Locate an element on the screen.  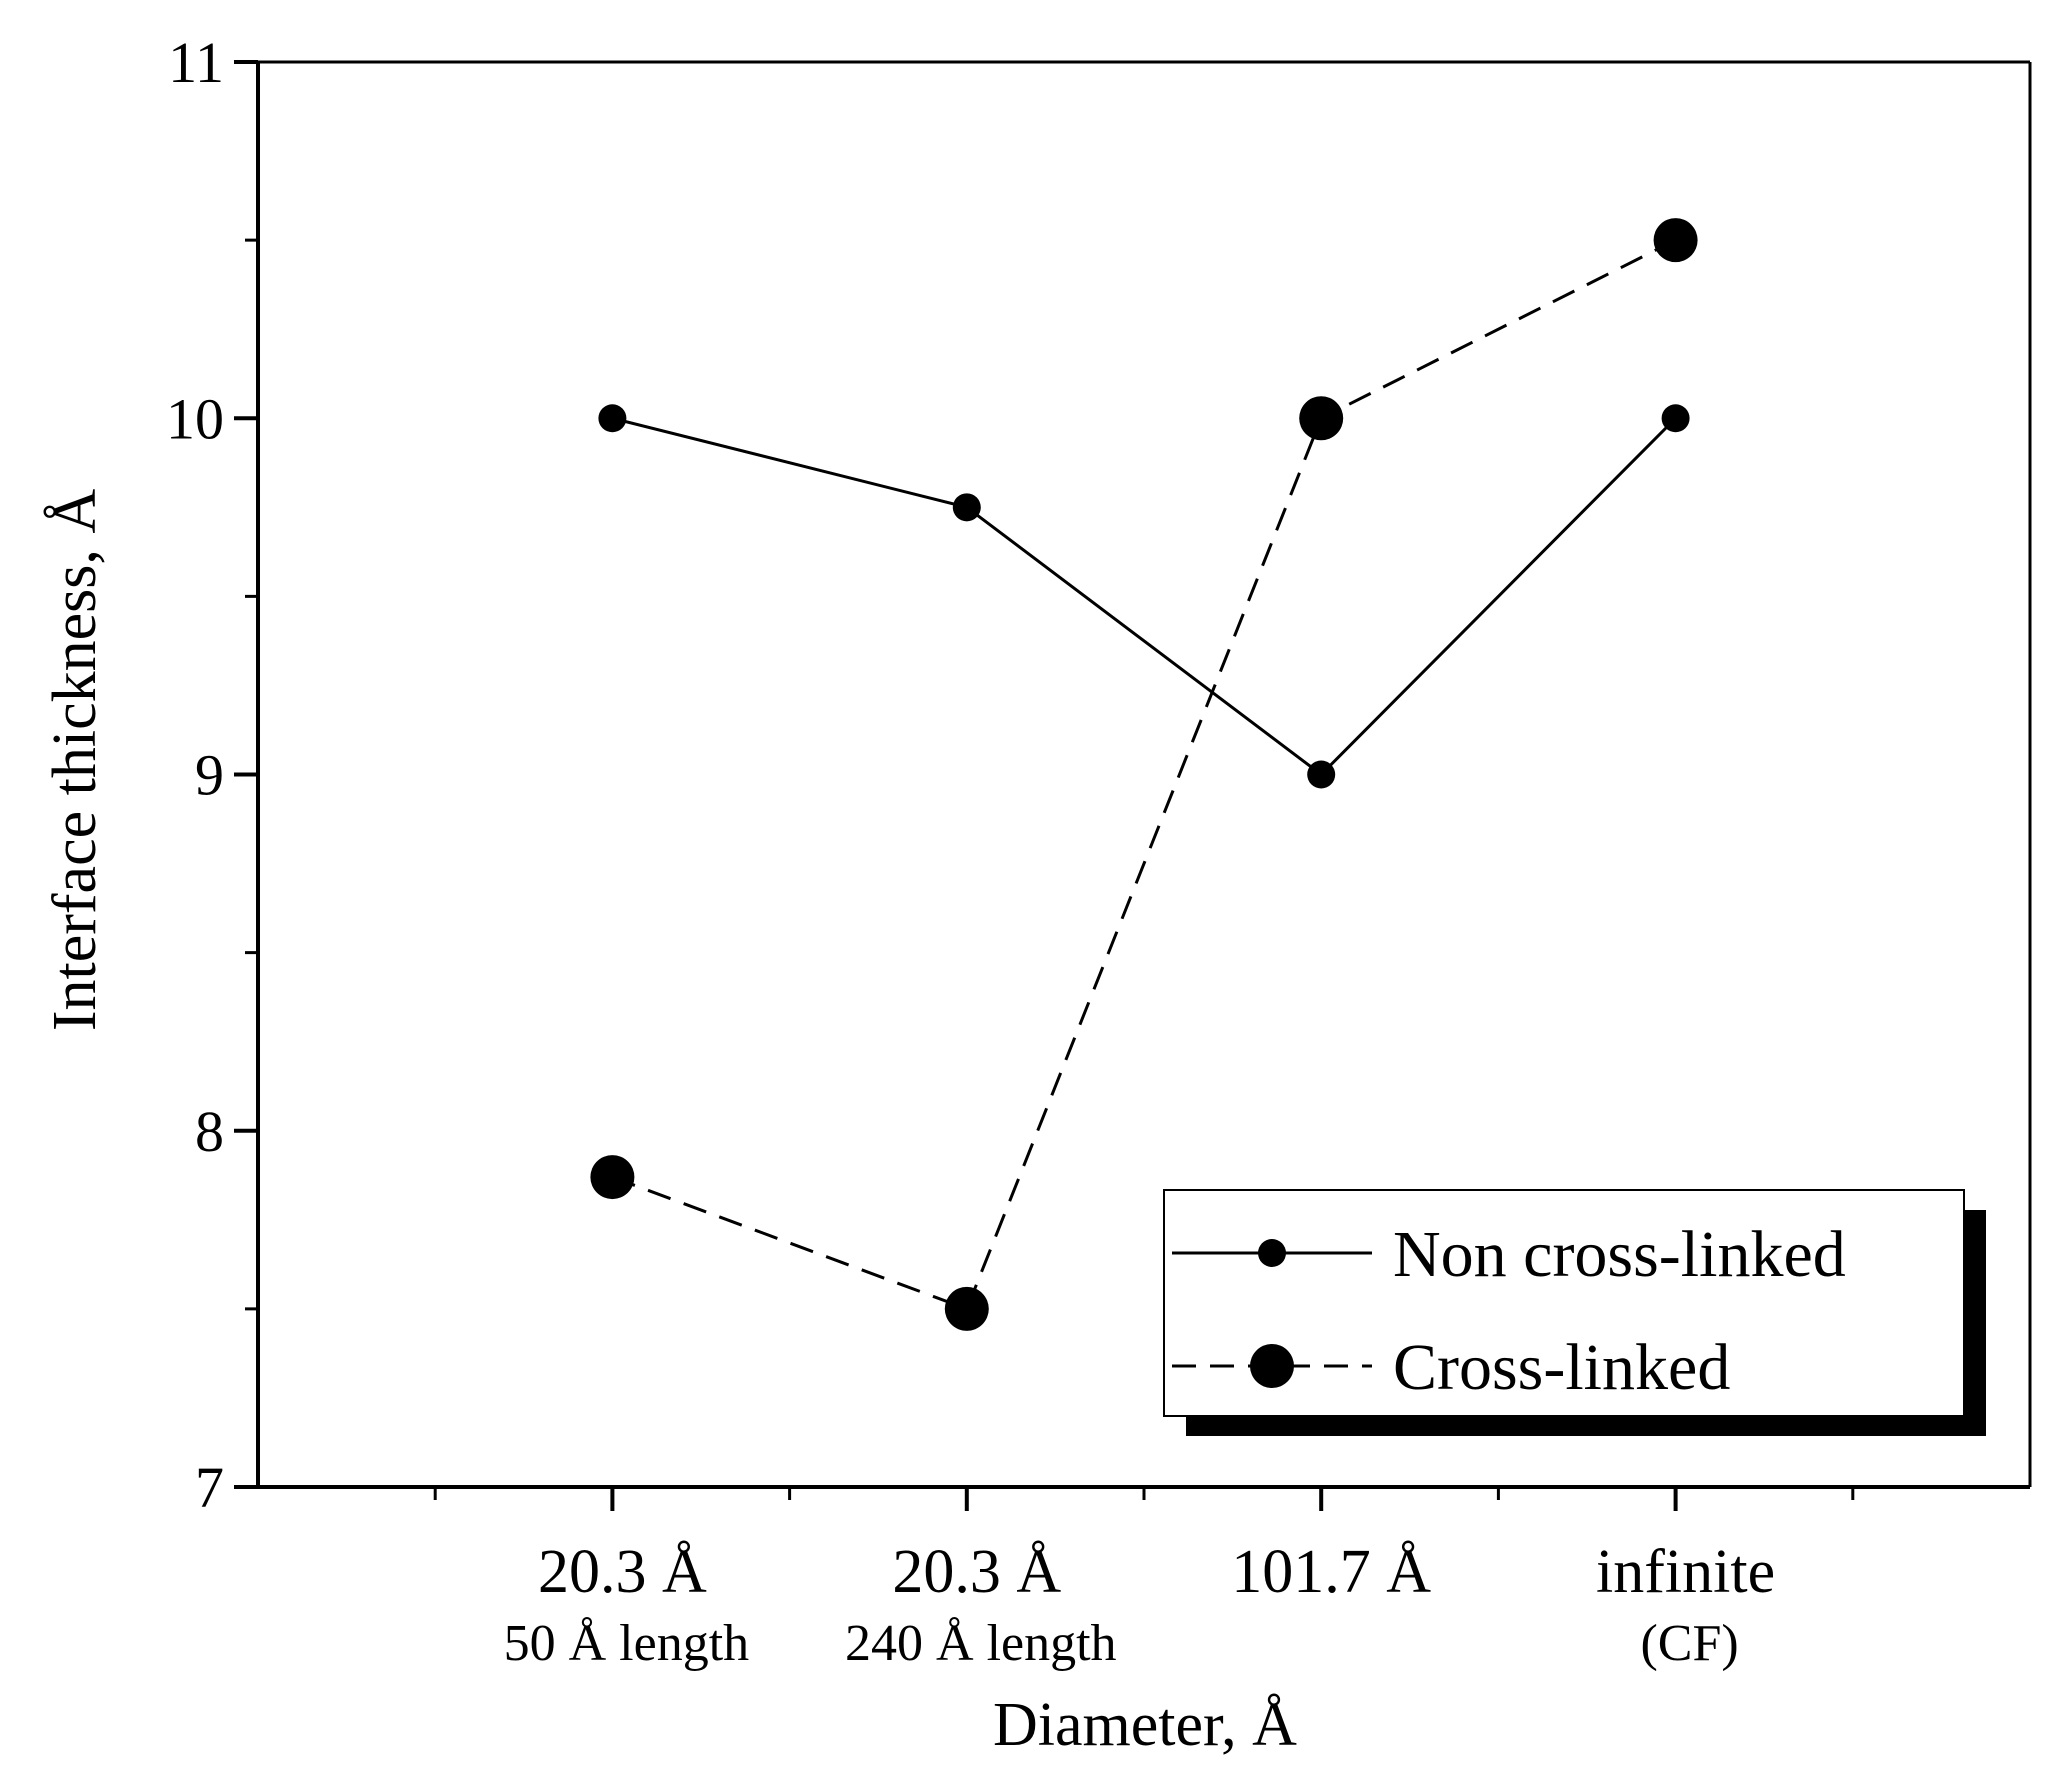
legend: Non cross-linked Cross-linked is located at coordinates (1574, 1312).